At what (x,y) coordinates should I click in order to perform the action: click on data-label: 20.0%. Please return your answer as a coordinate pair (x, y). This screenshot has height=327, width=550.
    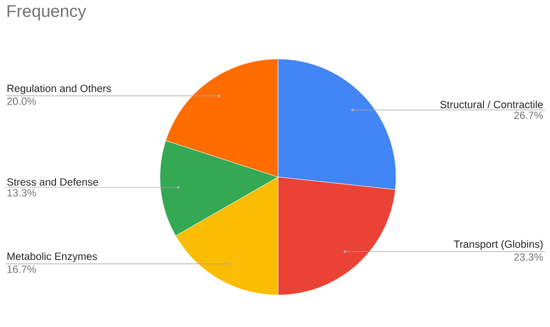
    Looking at the image, I should click on (21, 101).